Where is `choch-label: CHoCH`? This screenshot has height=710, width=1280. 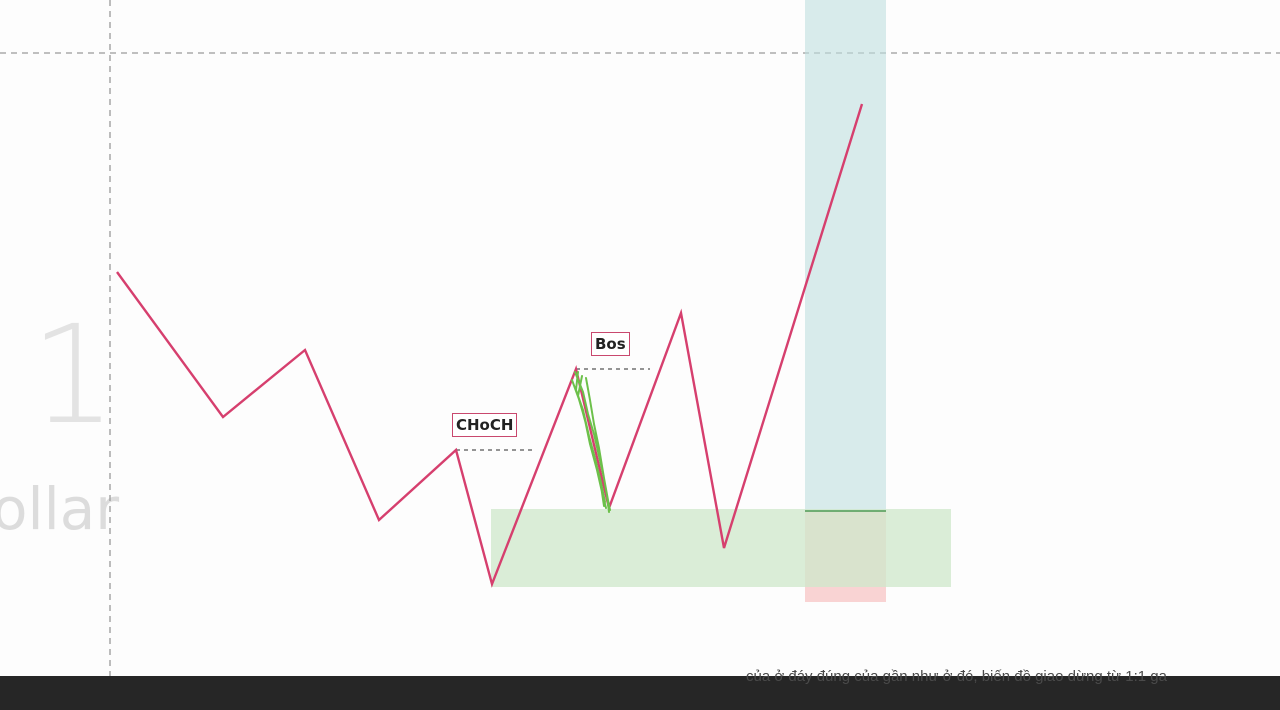
choch-label: CHoCH is located at coordinates (485, 425).